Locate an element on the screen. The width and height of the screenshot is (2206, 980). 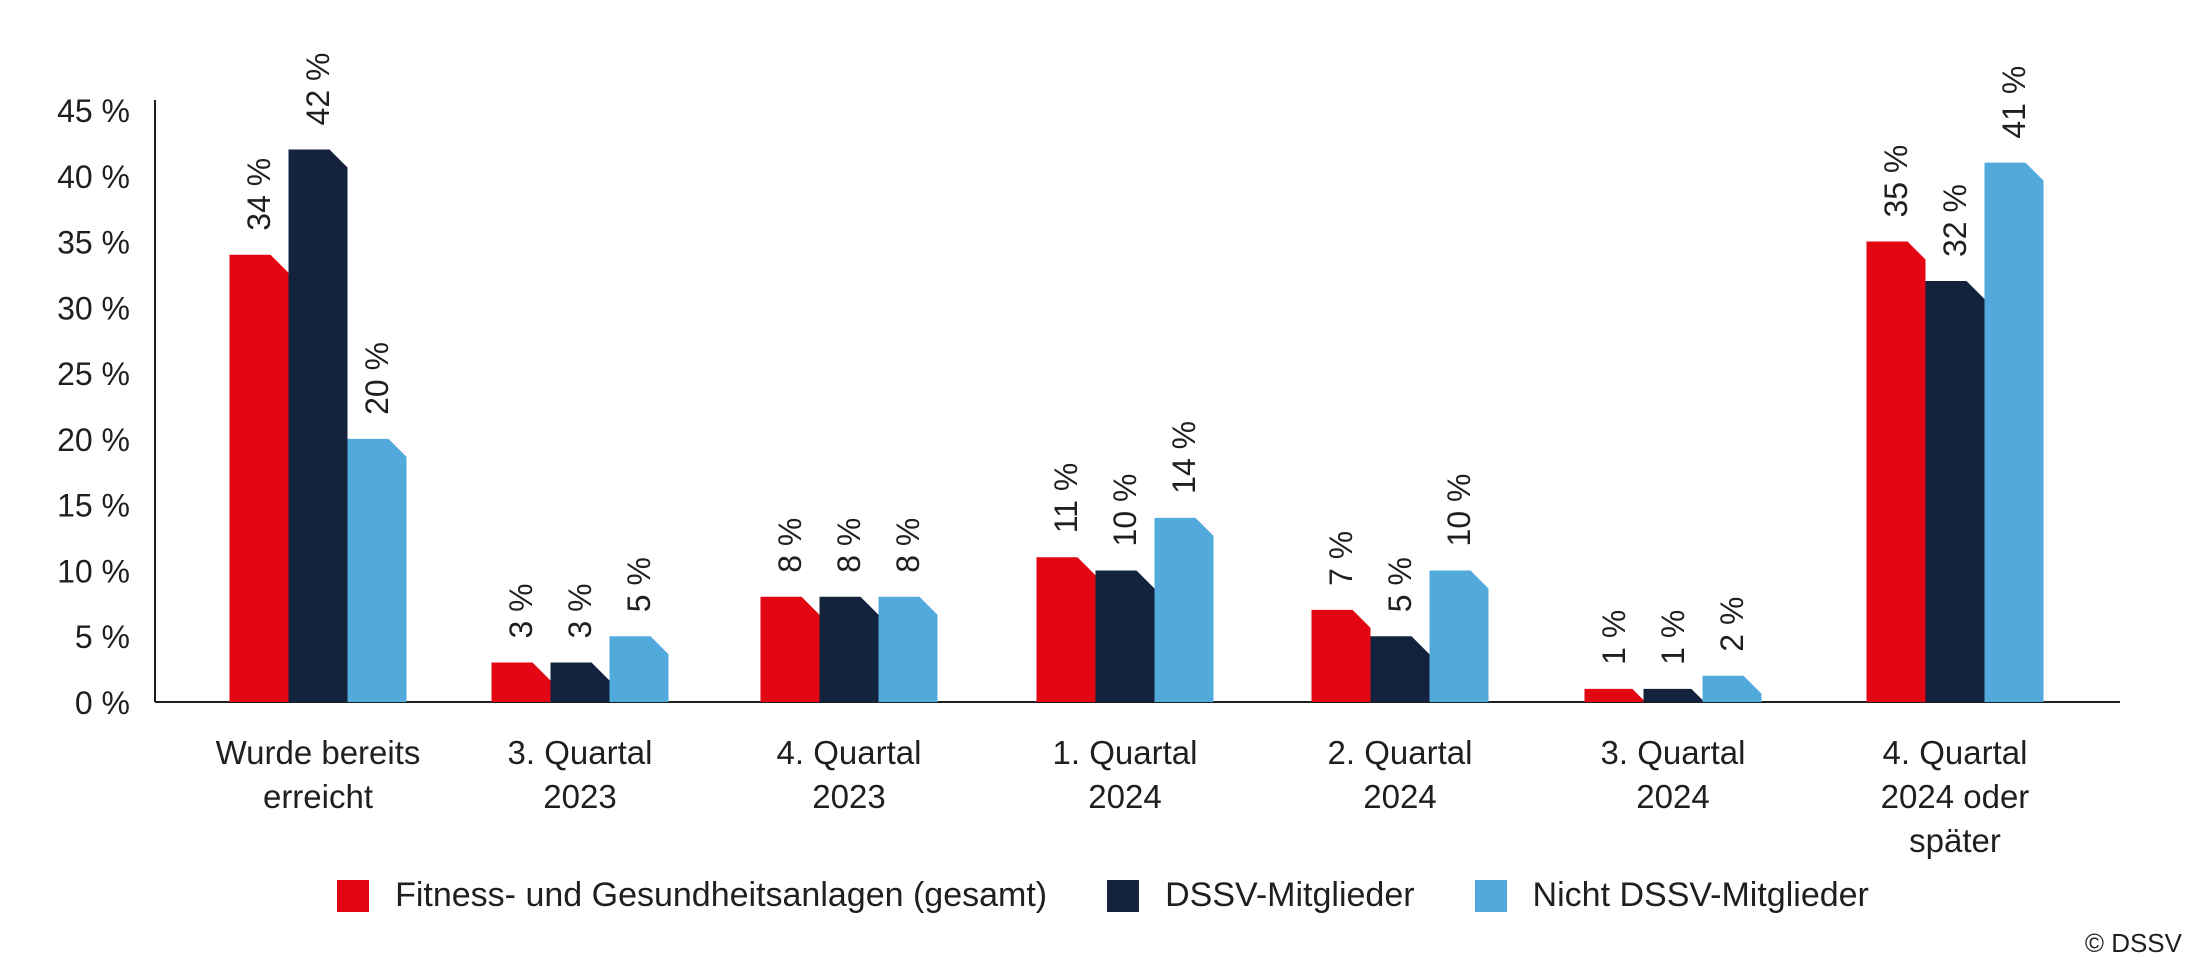
legend-item-dssv-mitglieder: DSSV-Mitglieder is located at coordinates (1261, 895).